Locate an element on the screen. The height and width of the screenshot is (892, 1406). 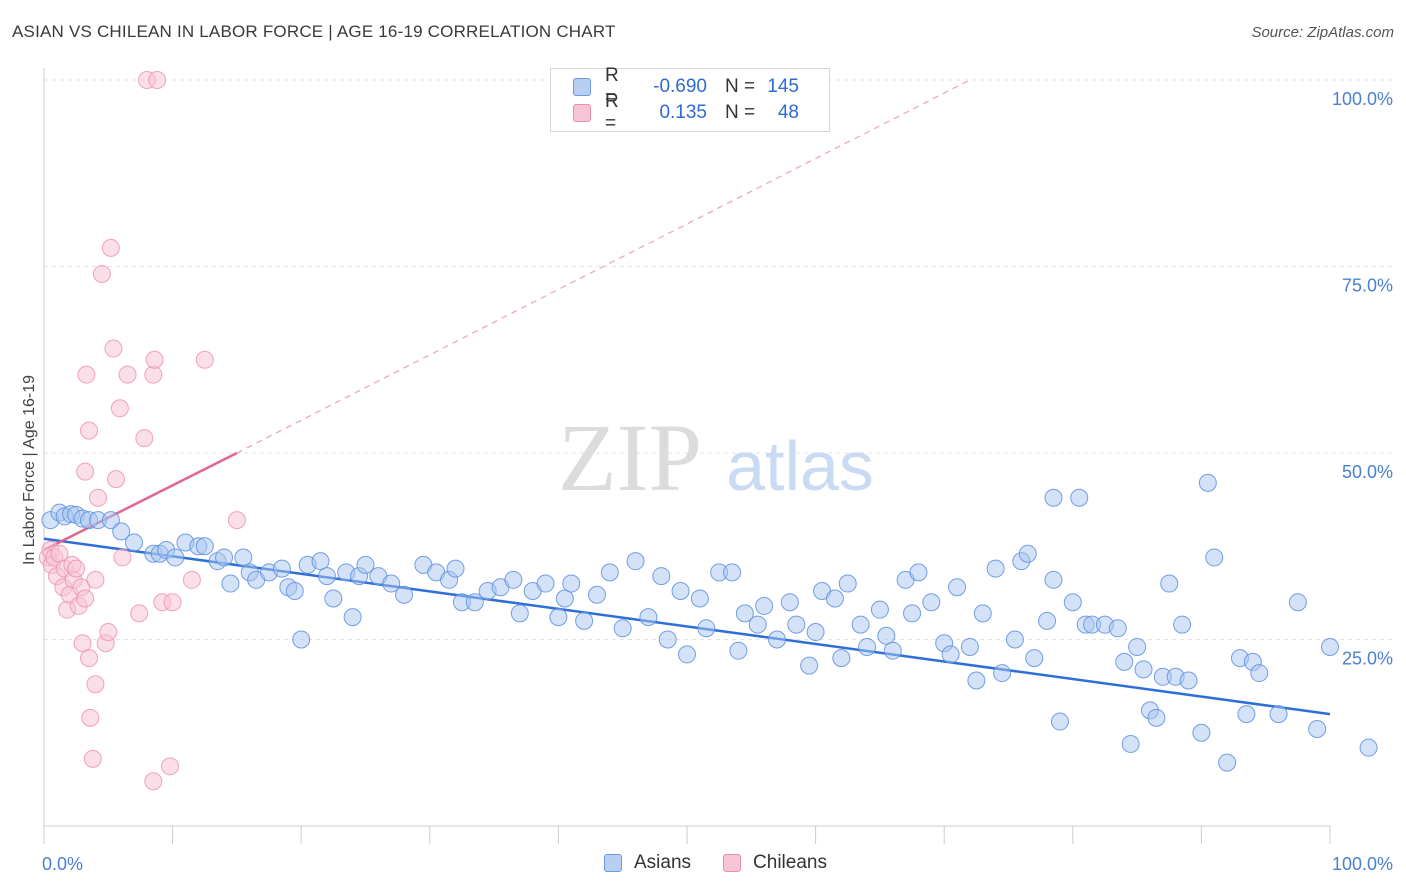
asians-n-label: N = is located at coordinates (740, 86).